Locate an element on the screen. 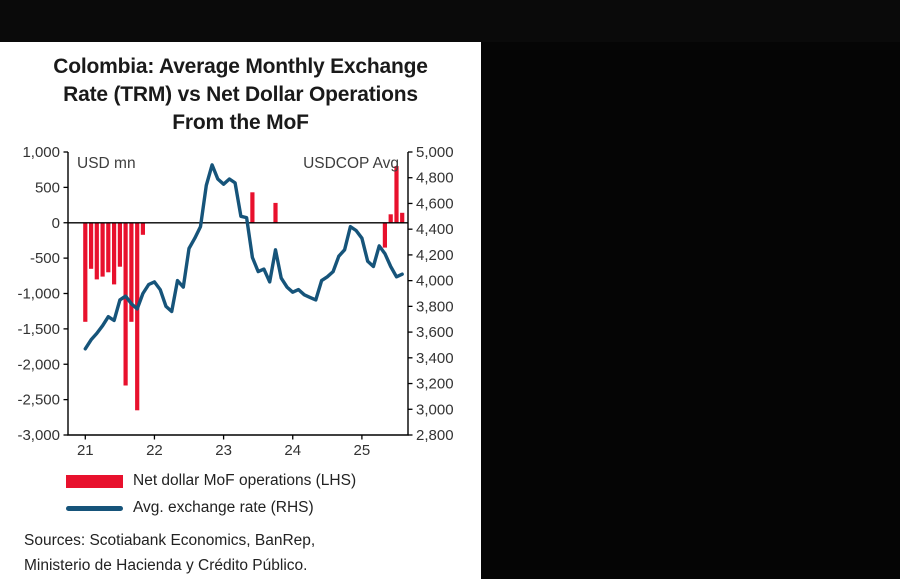 Image resolution: width=900 pixels, height=579 pixels. right-axis-tick-label: 3,000 is located at coordinates (435, 409).